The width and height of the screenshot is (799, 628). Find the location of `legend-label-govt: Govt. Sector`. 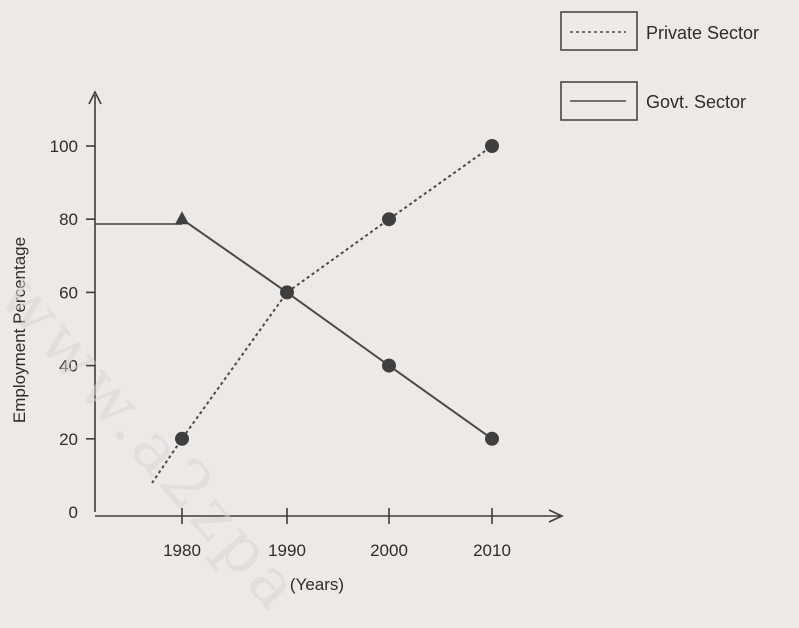

legend-label-govt: Govt. Sector is located at coordinates (696, 102).